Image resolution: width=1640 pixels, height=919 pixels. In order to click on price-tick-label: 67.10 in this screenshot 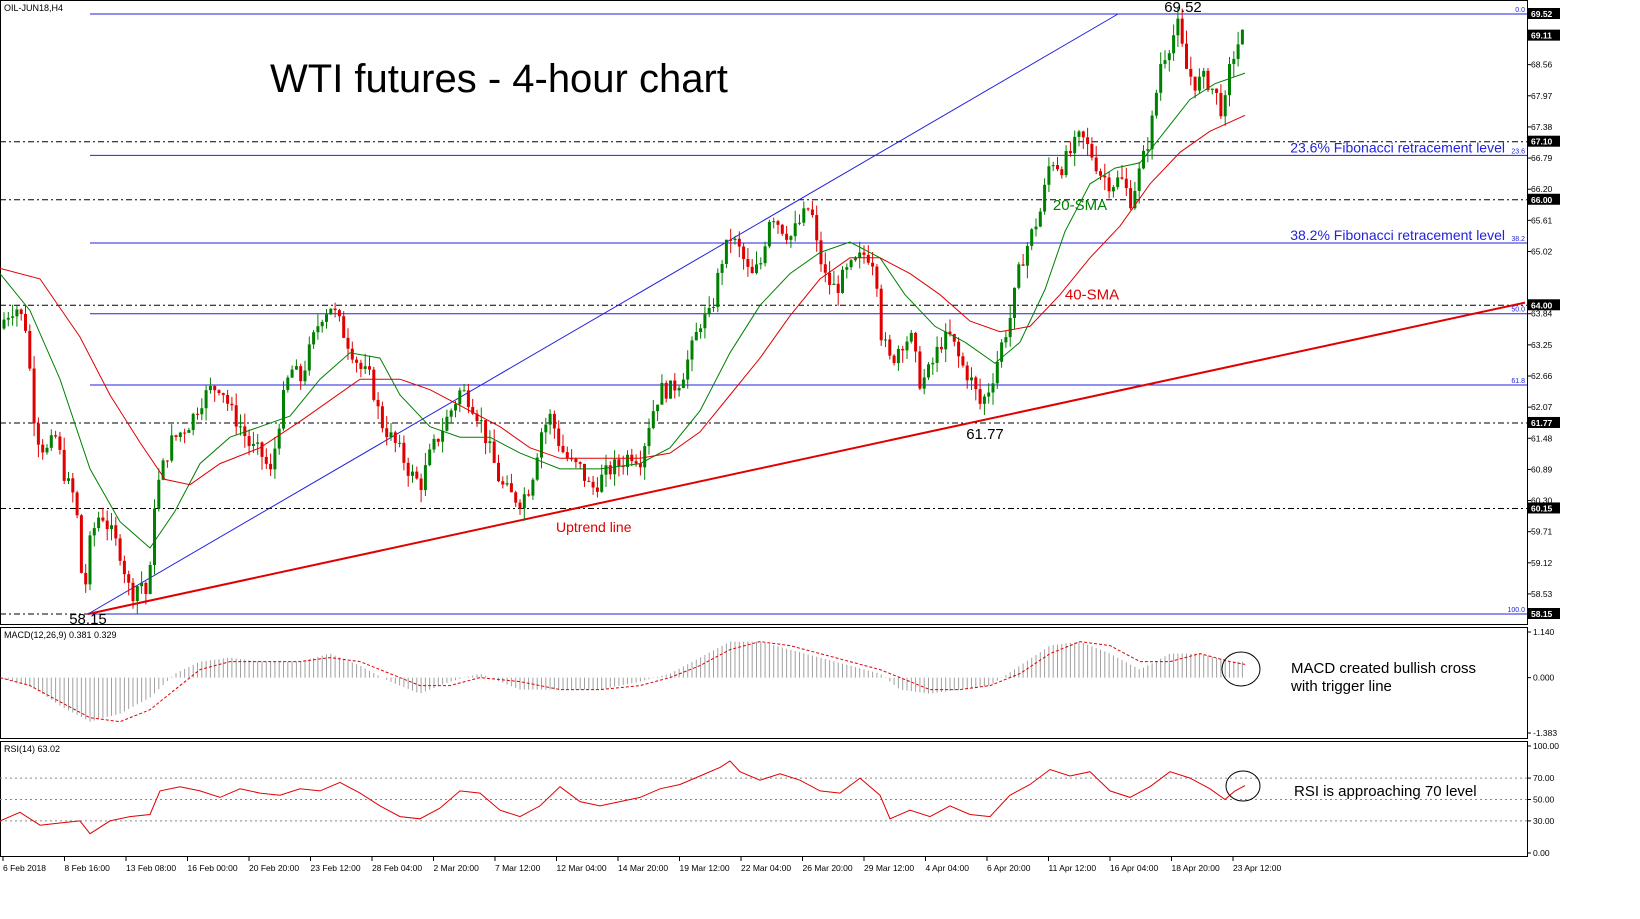, I will do `click(1542, 142)`.